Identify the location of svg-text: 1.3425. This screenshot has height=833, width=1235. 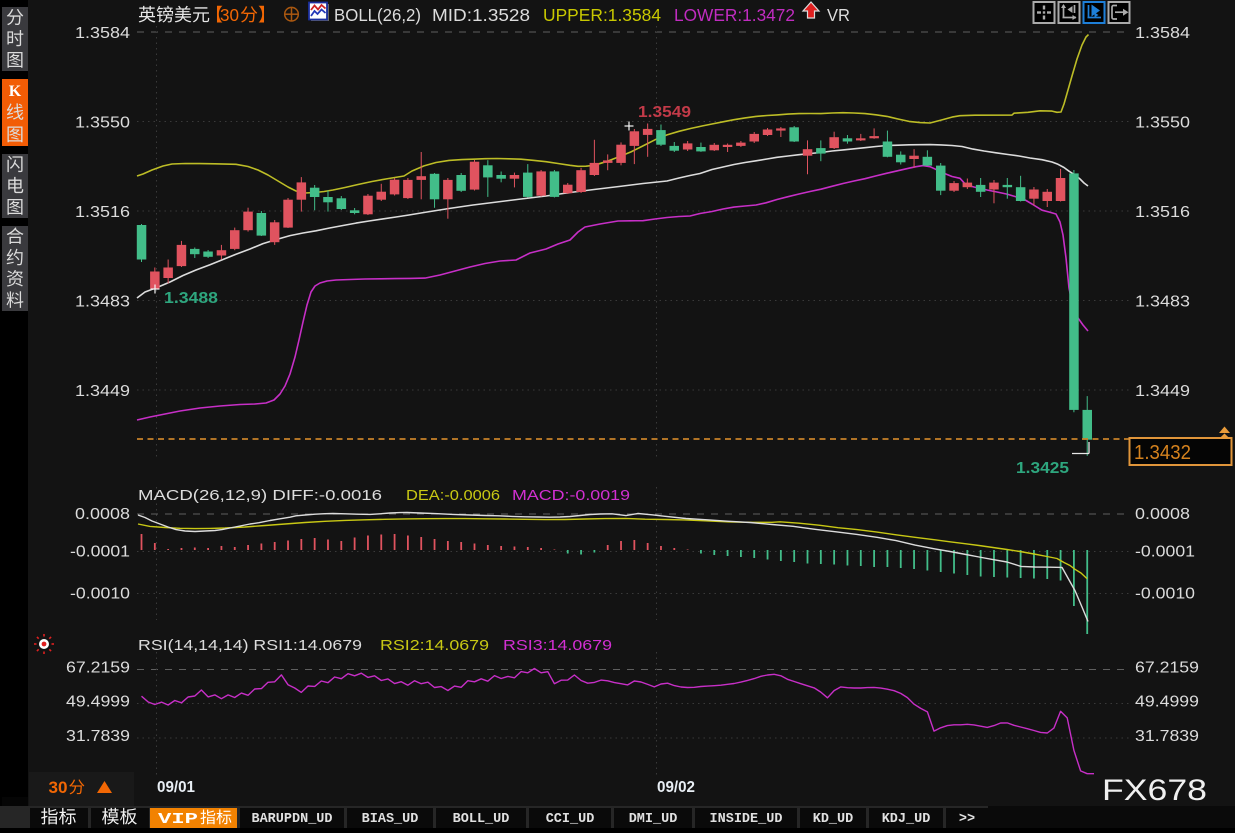
(1042, 468).